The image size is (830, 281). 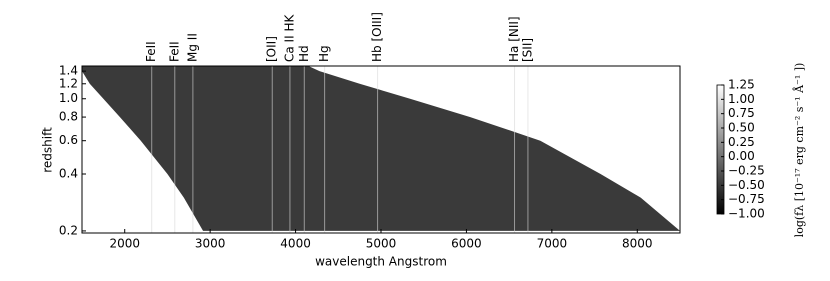 I want to click on x-tick-label: 2000, so click(x=124, y=244).